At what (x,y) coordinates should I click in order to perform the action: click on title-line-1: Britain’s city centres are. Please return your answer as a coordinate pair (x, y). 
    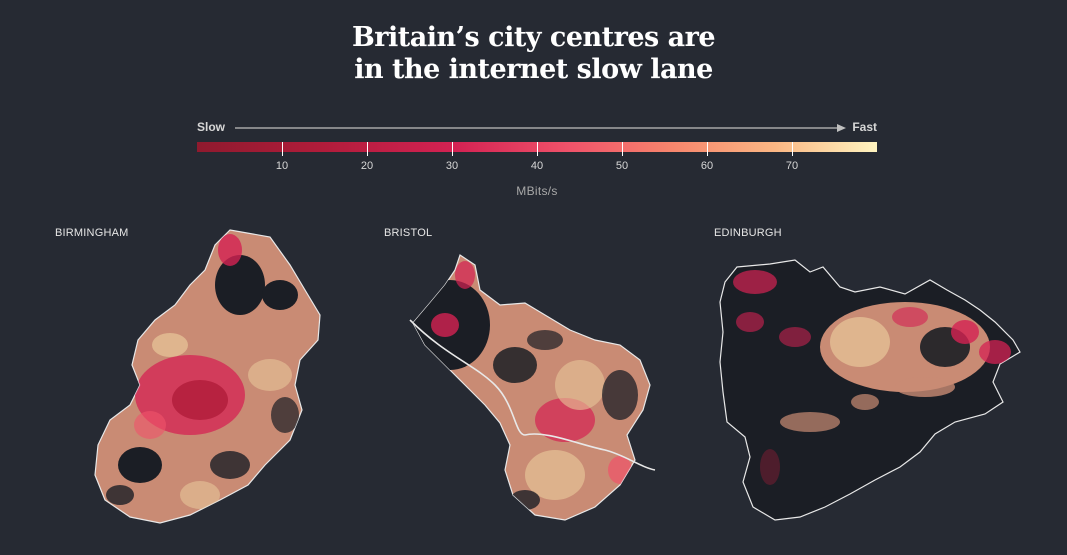
    Looking at the image, I should click on (533, 37).